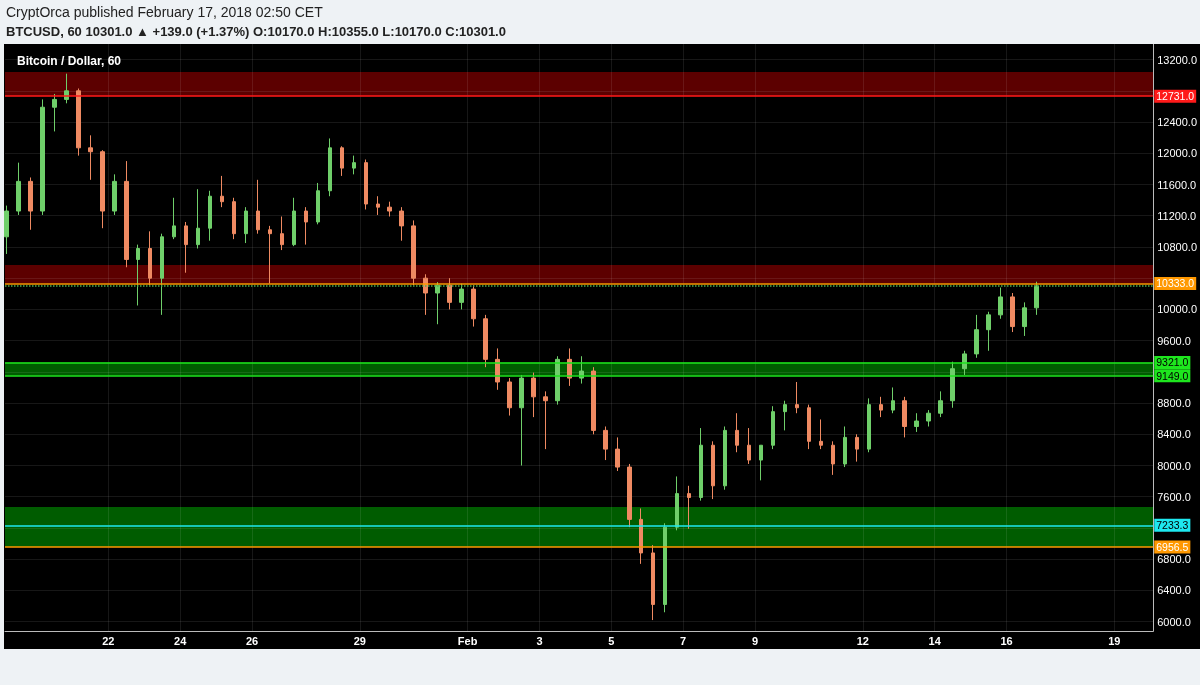 This screenshot has width=1200, height=685. I want to click on x-tick-label: 26, so click(252, 640).